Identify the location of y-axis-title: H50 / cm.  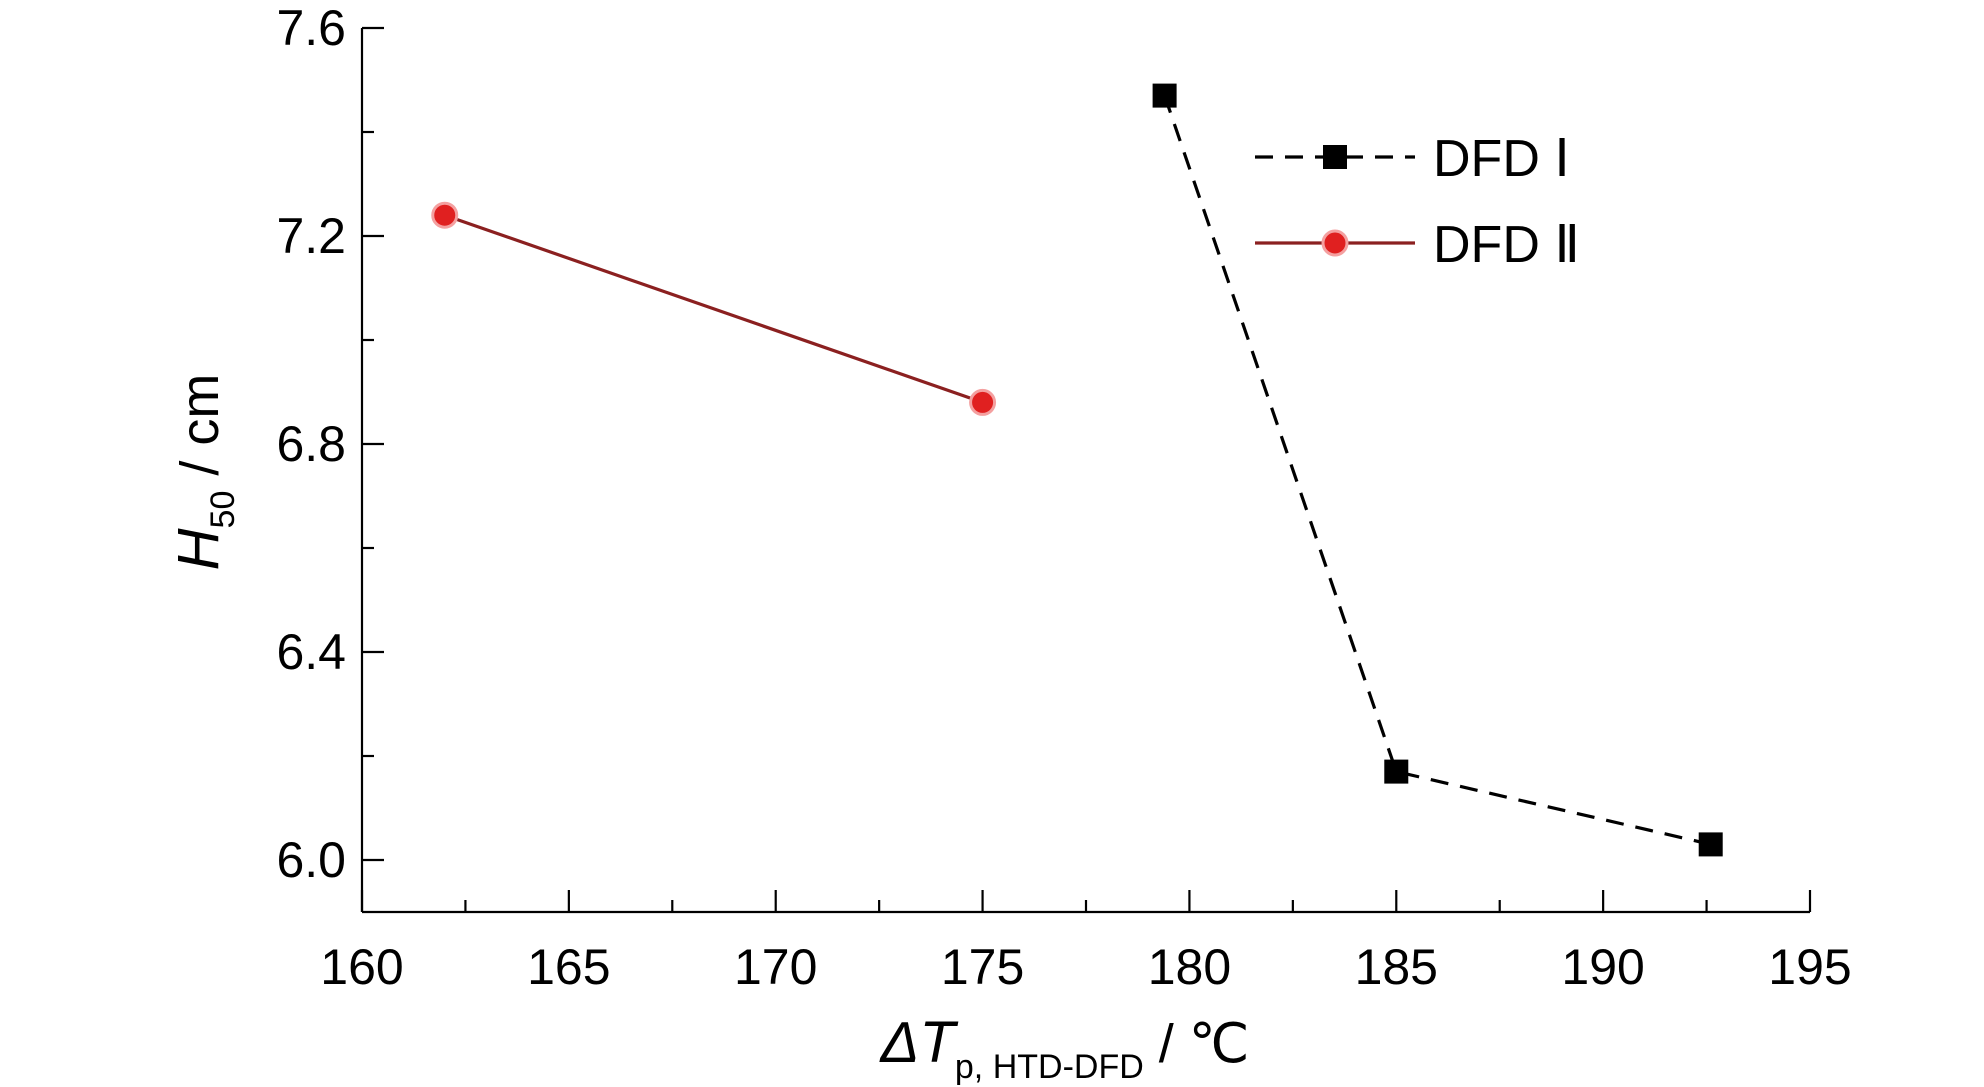
(204, 472).